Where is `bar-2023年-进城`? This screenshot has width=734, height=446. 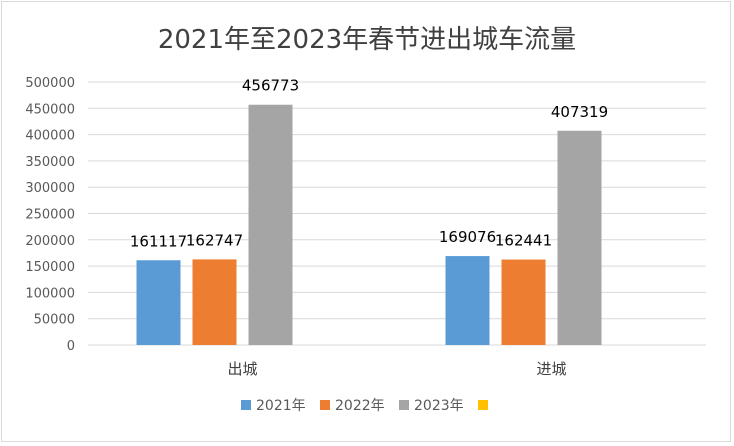
bar-2023年-进城 is located at coordinates (579, 237).